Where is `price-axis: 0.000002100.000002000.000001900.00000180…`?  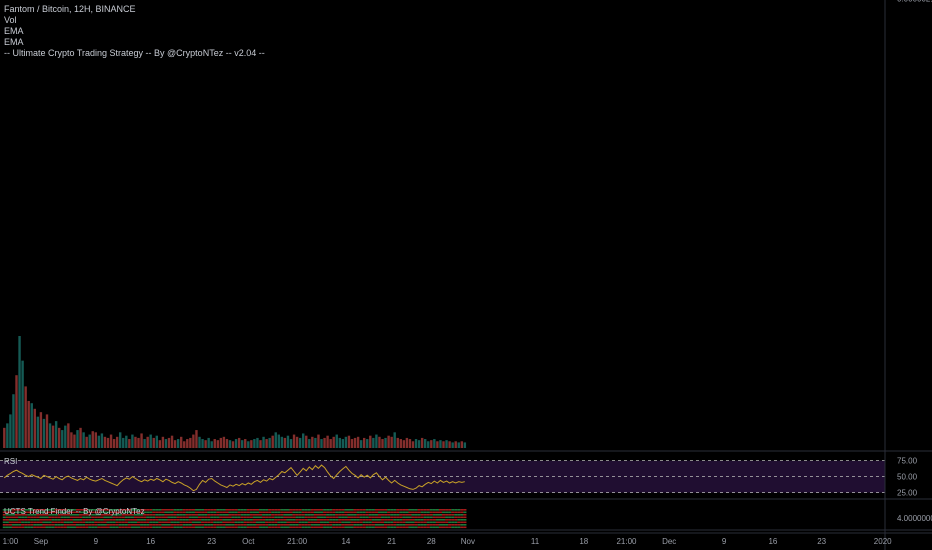
price-axis: 0.000002100.000002000.000001900.00000180… is located at coordinates (908, 275).